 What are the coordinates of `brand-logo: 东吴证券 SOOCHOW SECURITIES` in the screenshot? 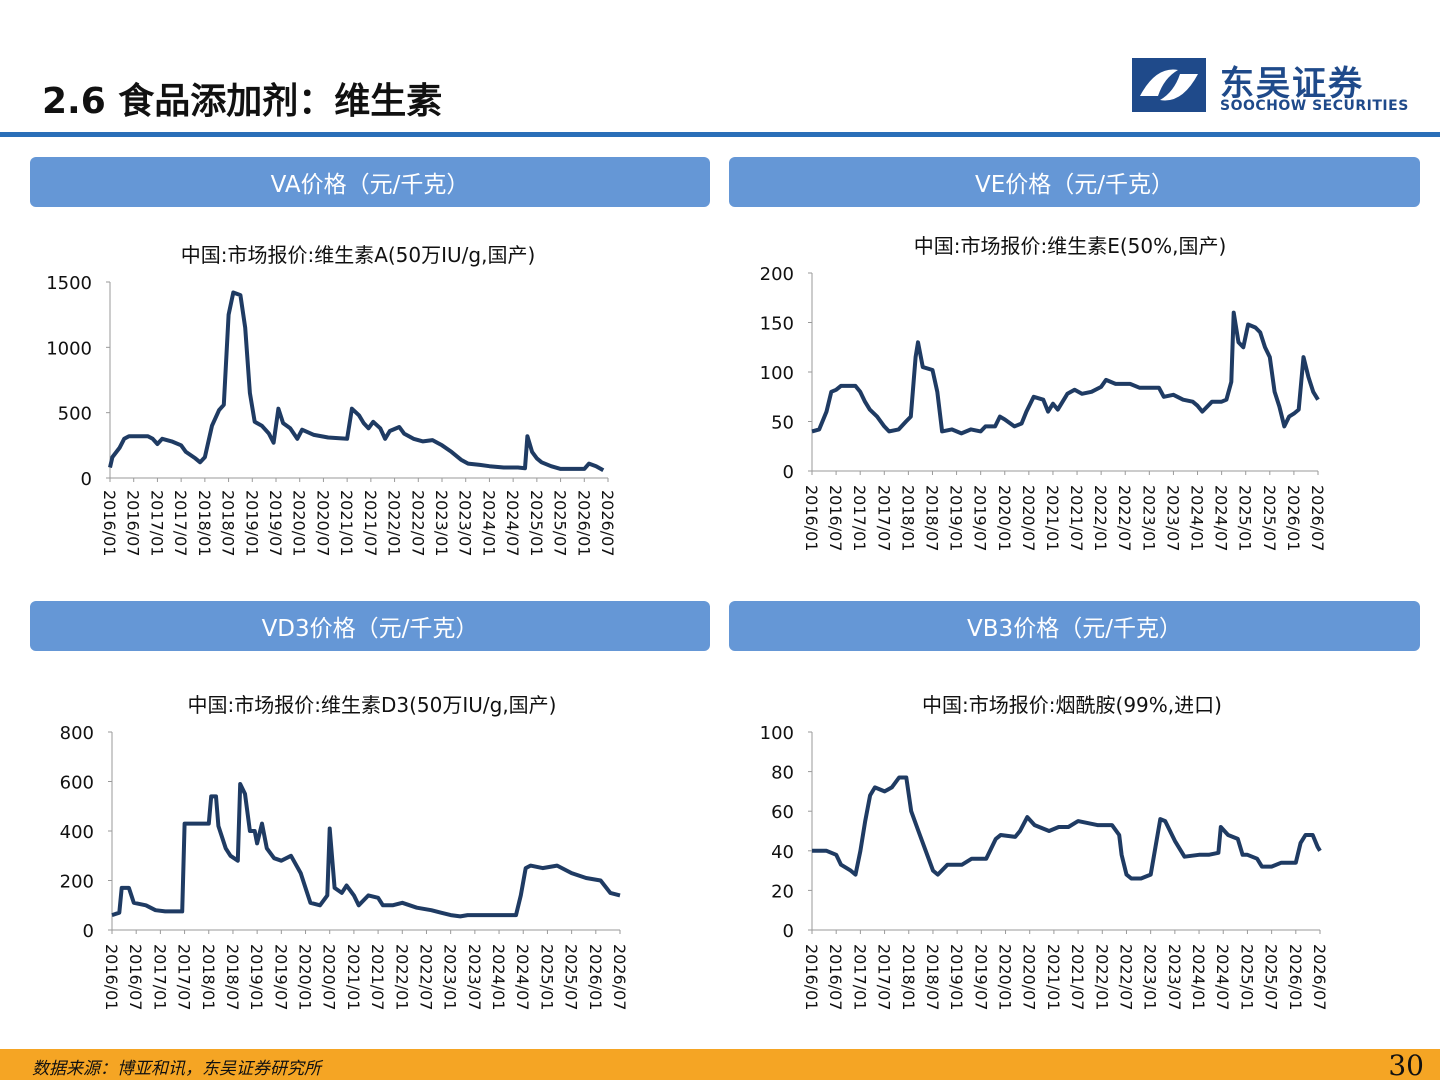 It's located at (1270, 87).